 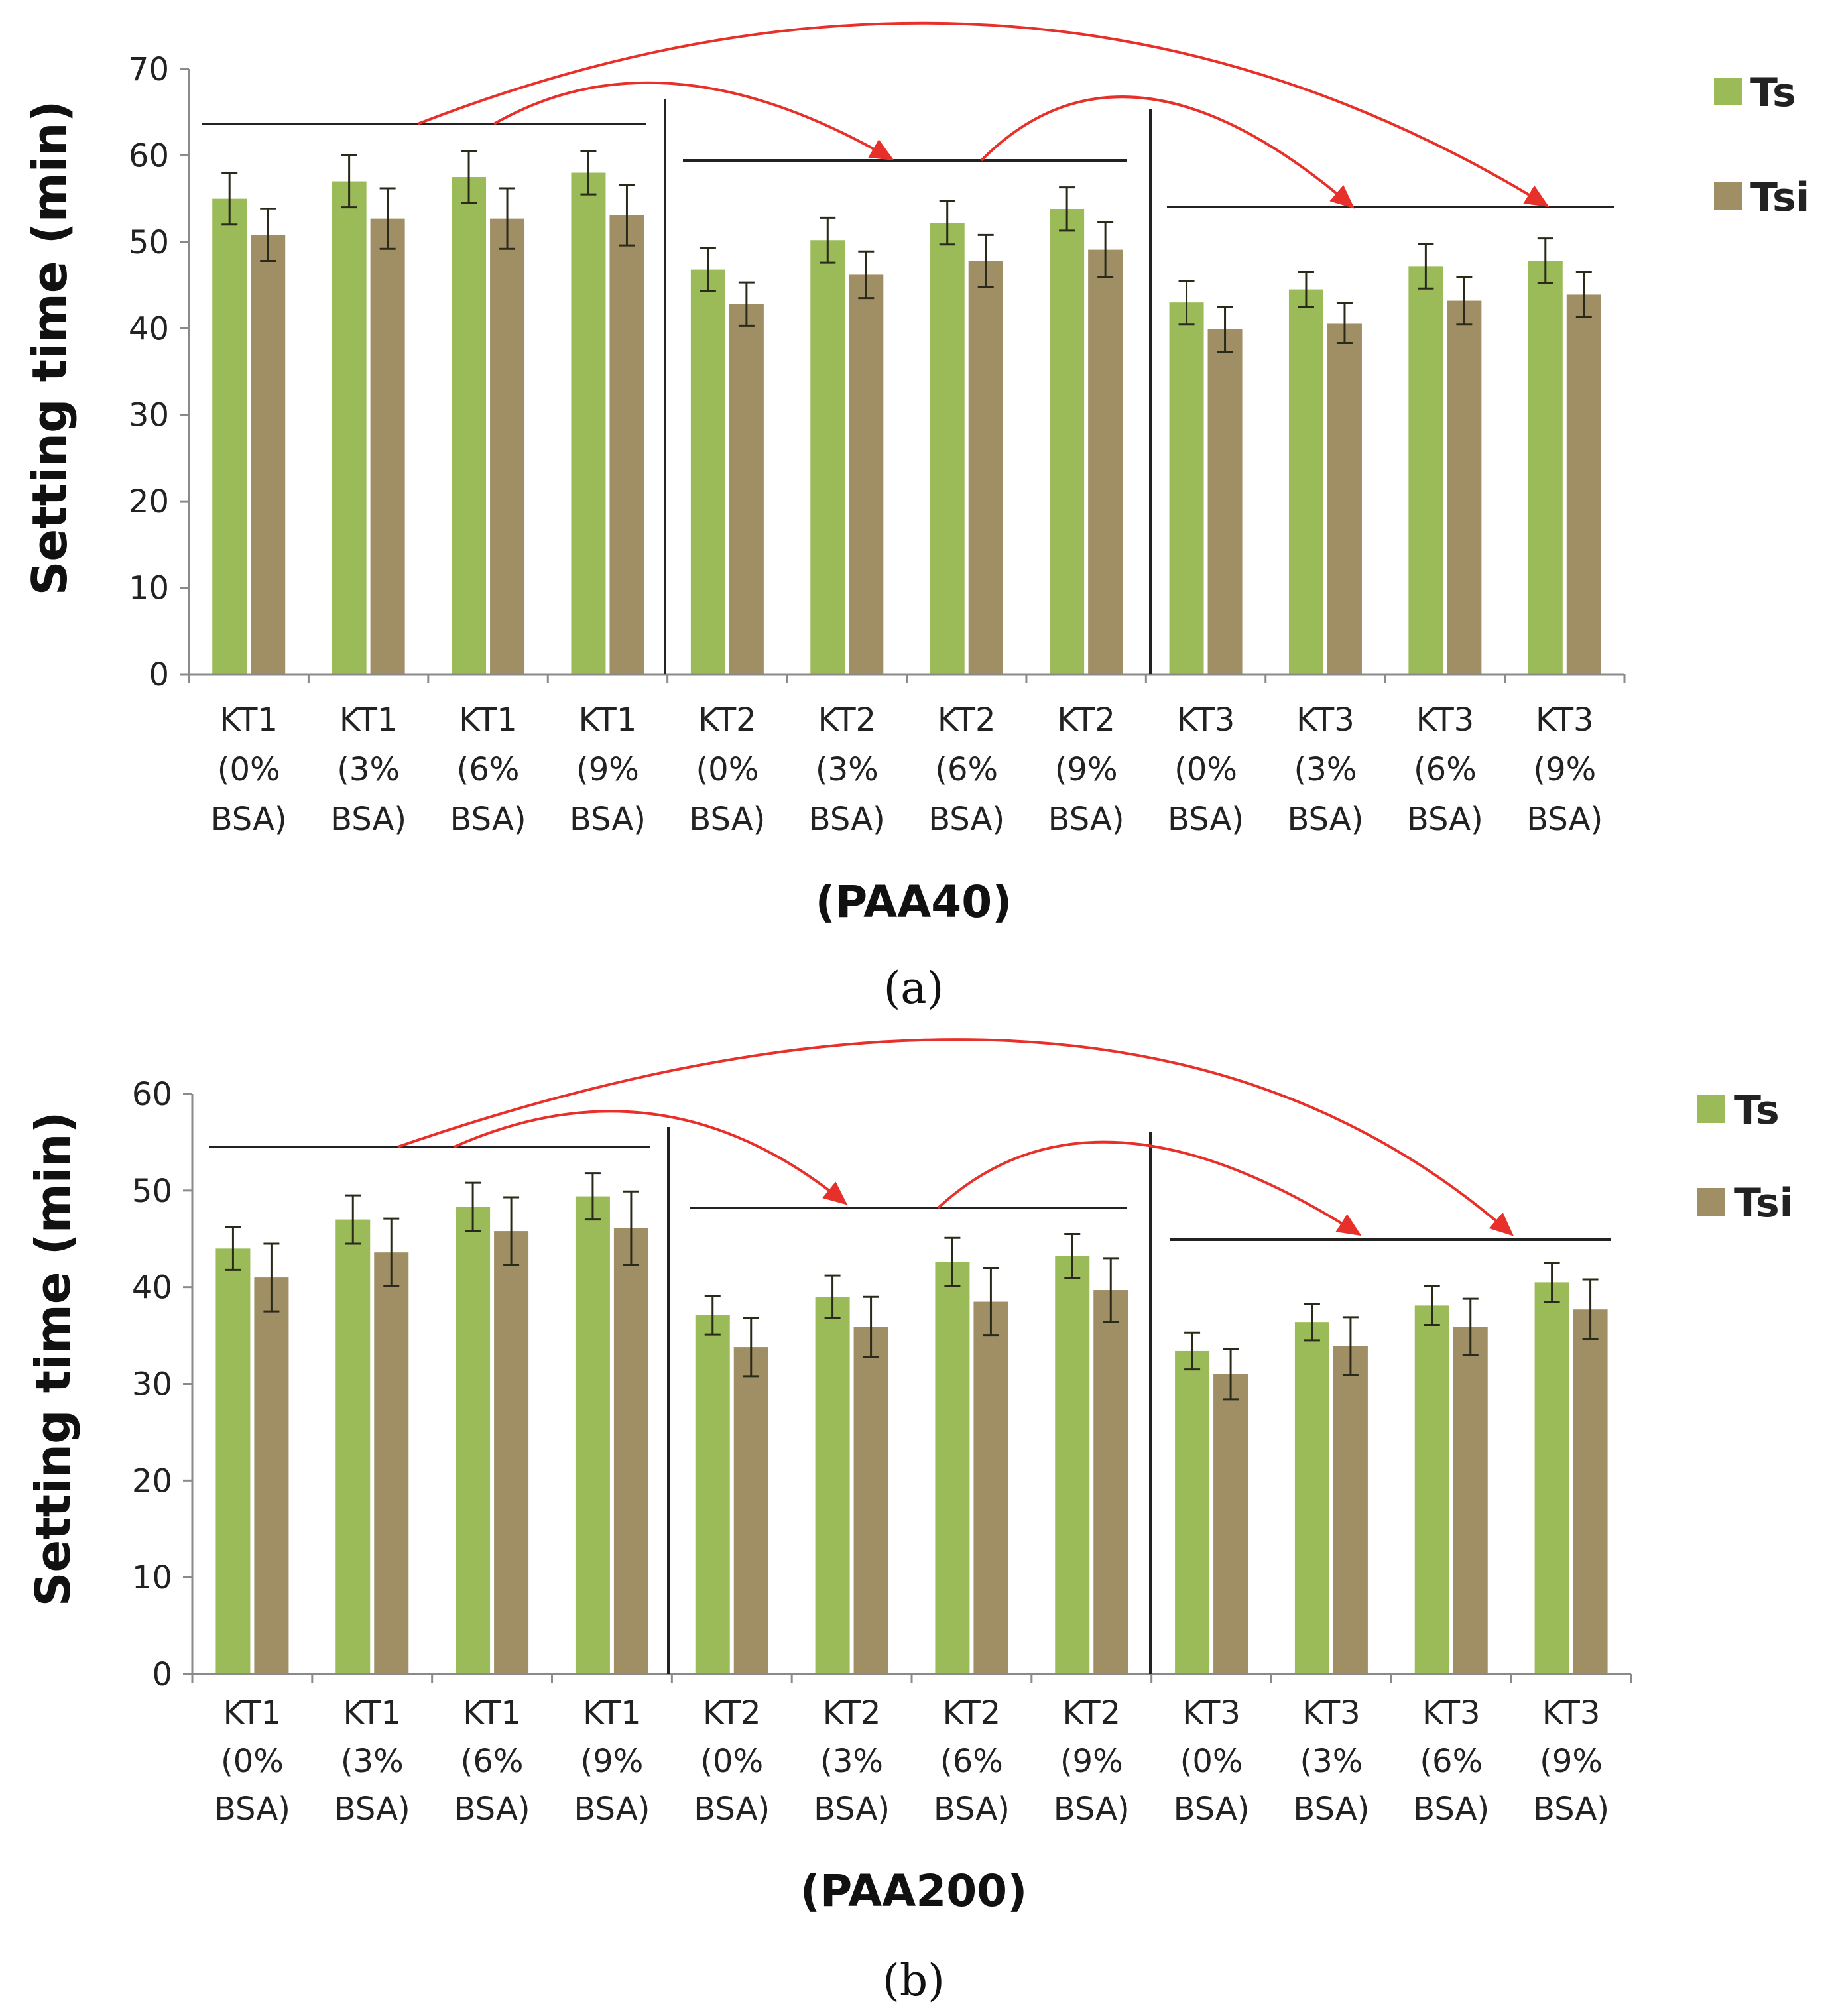 What do you see at coordinates (152, 1288) in the screenshot?
I see `y-tick-label: 40` at bounding box center [152, 1288].